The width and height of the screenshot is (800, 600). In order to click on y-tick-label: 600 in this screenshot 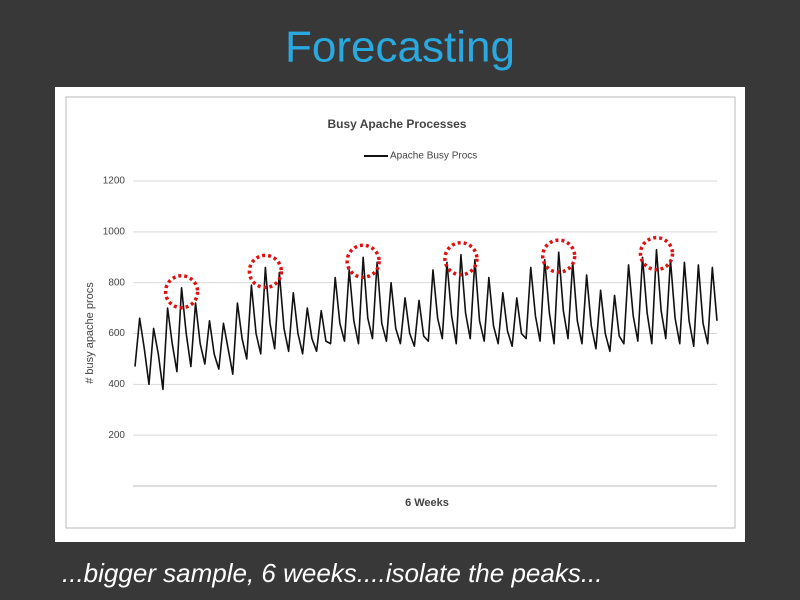, I will do `click(116, 333)`.